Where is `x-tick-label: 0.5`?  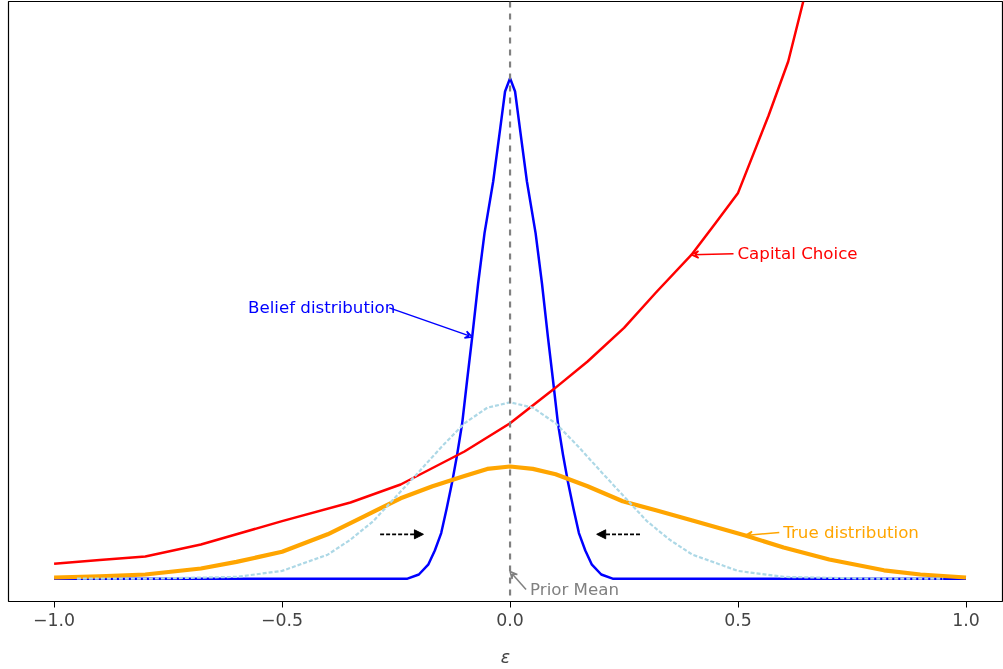
x-tick-label: 0.5 is located at coordinates (738, 619).